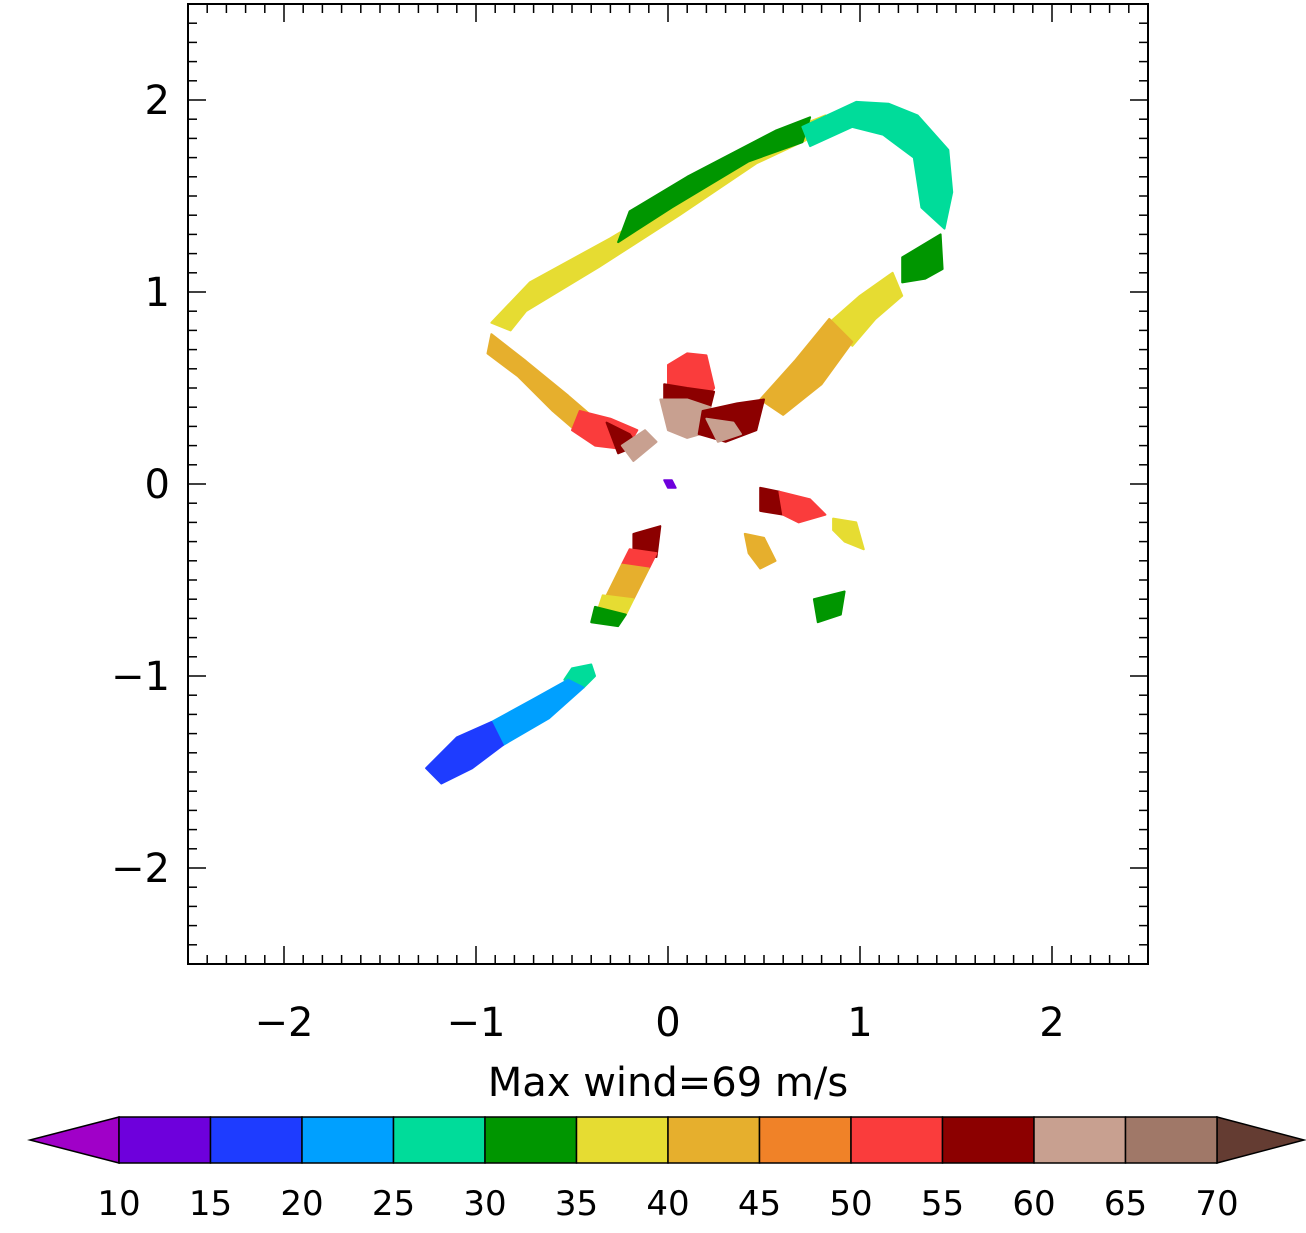  What do you see at coordinates (476, 1023) in the screenshot?
I see `x-tick-label: −1` at bounding box center [476, 1023].